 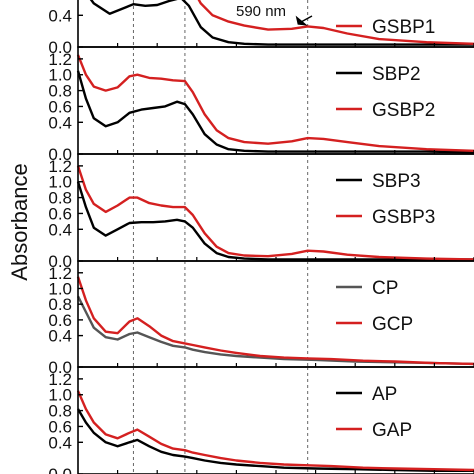 I want to click on legend-label-ap: AP, so click(x=384, y=394).